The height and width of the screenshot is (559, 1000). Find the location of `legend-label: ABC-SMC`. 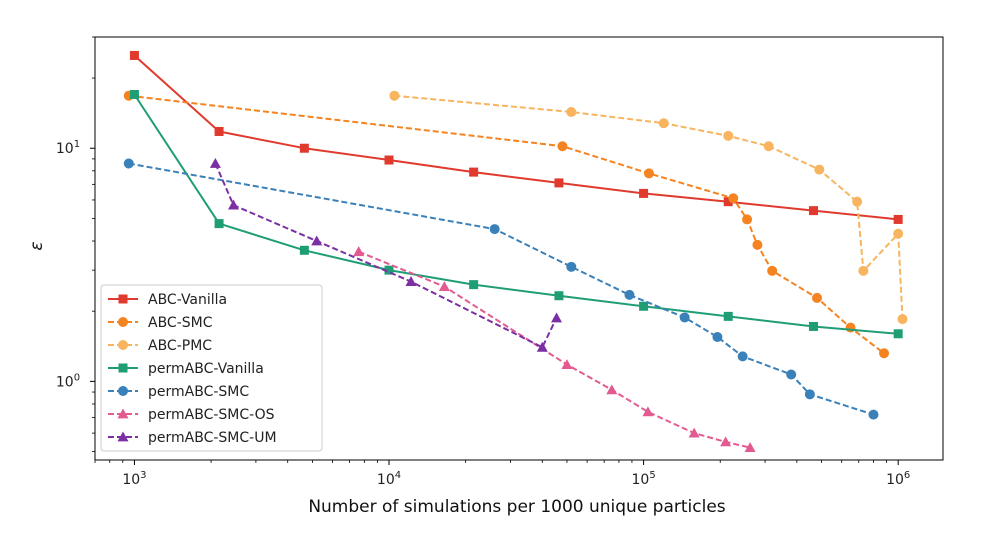

legend-label: ABC-SMC is located at coordinates (180, 323).